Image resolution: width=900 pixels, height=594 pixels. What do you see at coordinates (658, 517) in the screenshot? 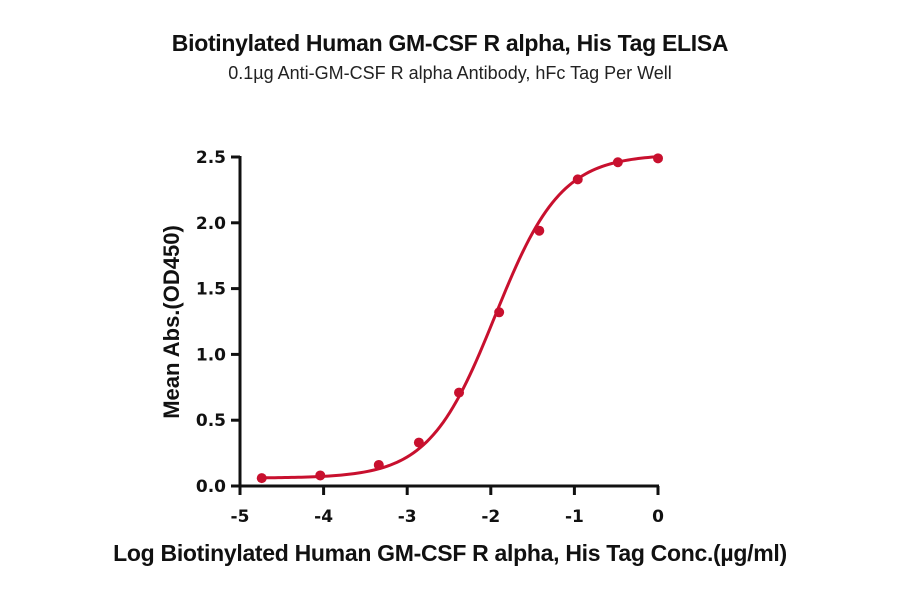
I see `x-tick-label: 0` at bounding box center [658, 517].